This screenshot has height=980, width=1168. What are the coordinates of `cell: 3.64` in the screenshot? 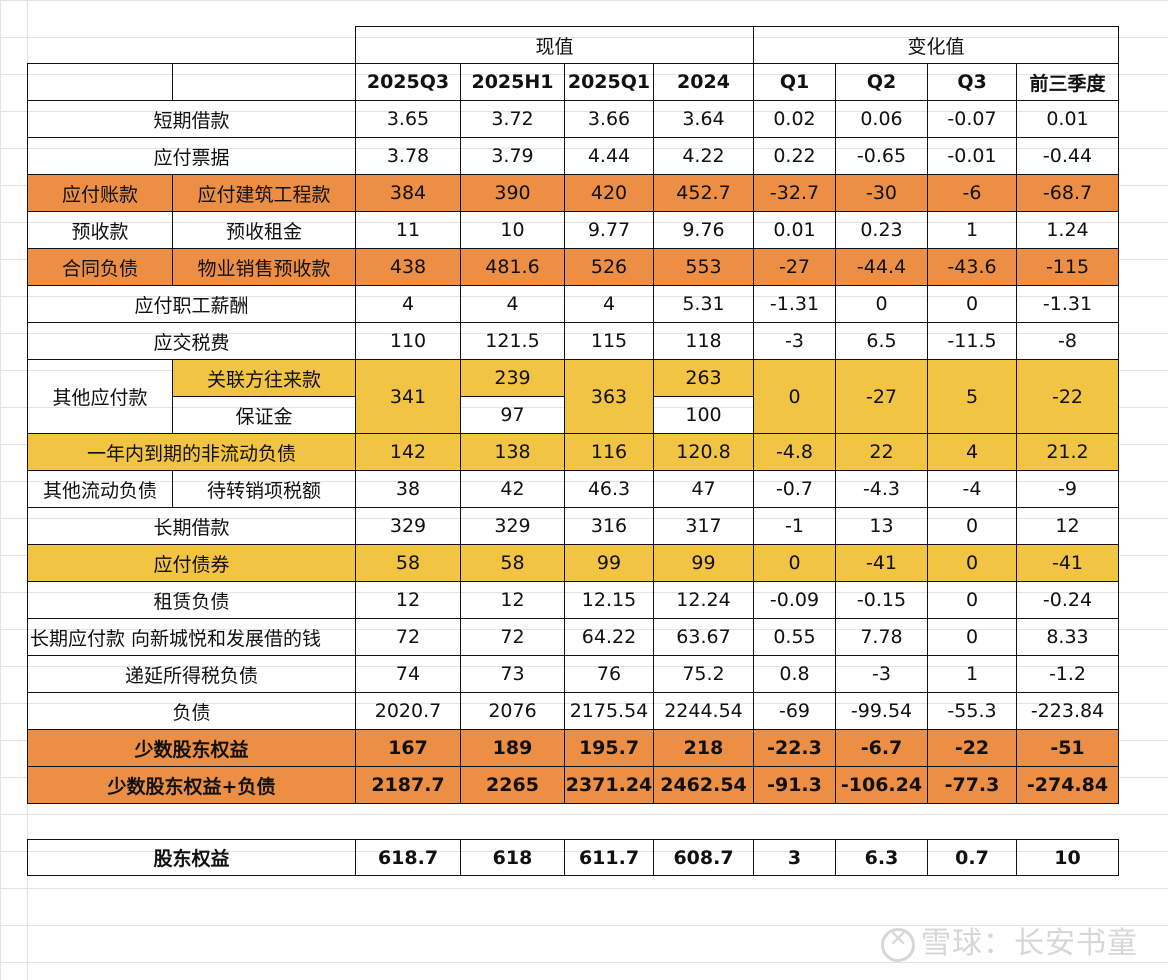 It's located at (703, 119).